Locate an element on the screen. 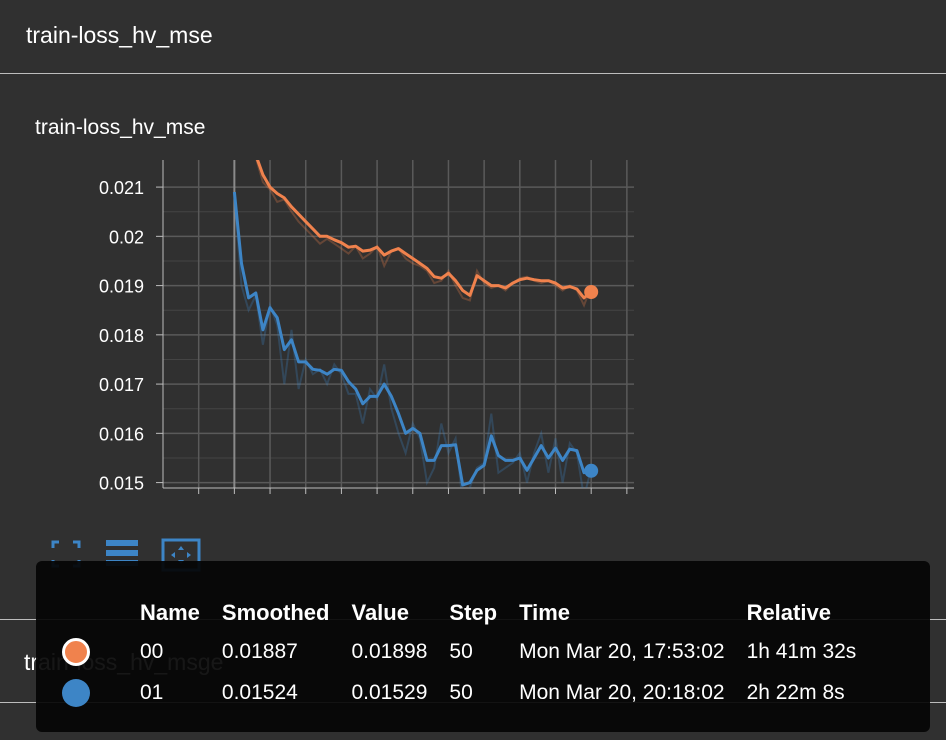 Image resolution: width=946 pixels, height=740 pixels. run-value: 0.01529 is located at coordinates (389, 692).